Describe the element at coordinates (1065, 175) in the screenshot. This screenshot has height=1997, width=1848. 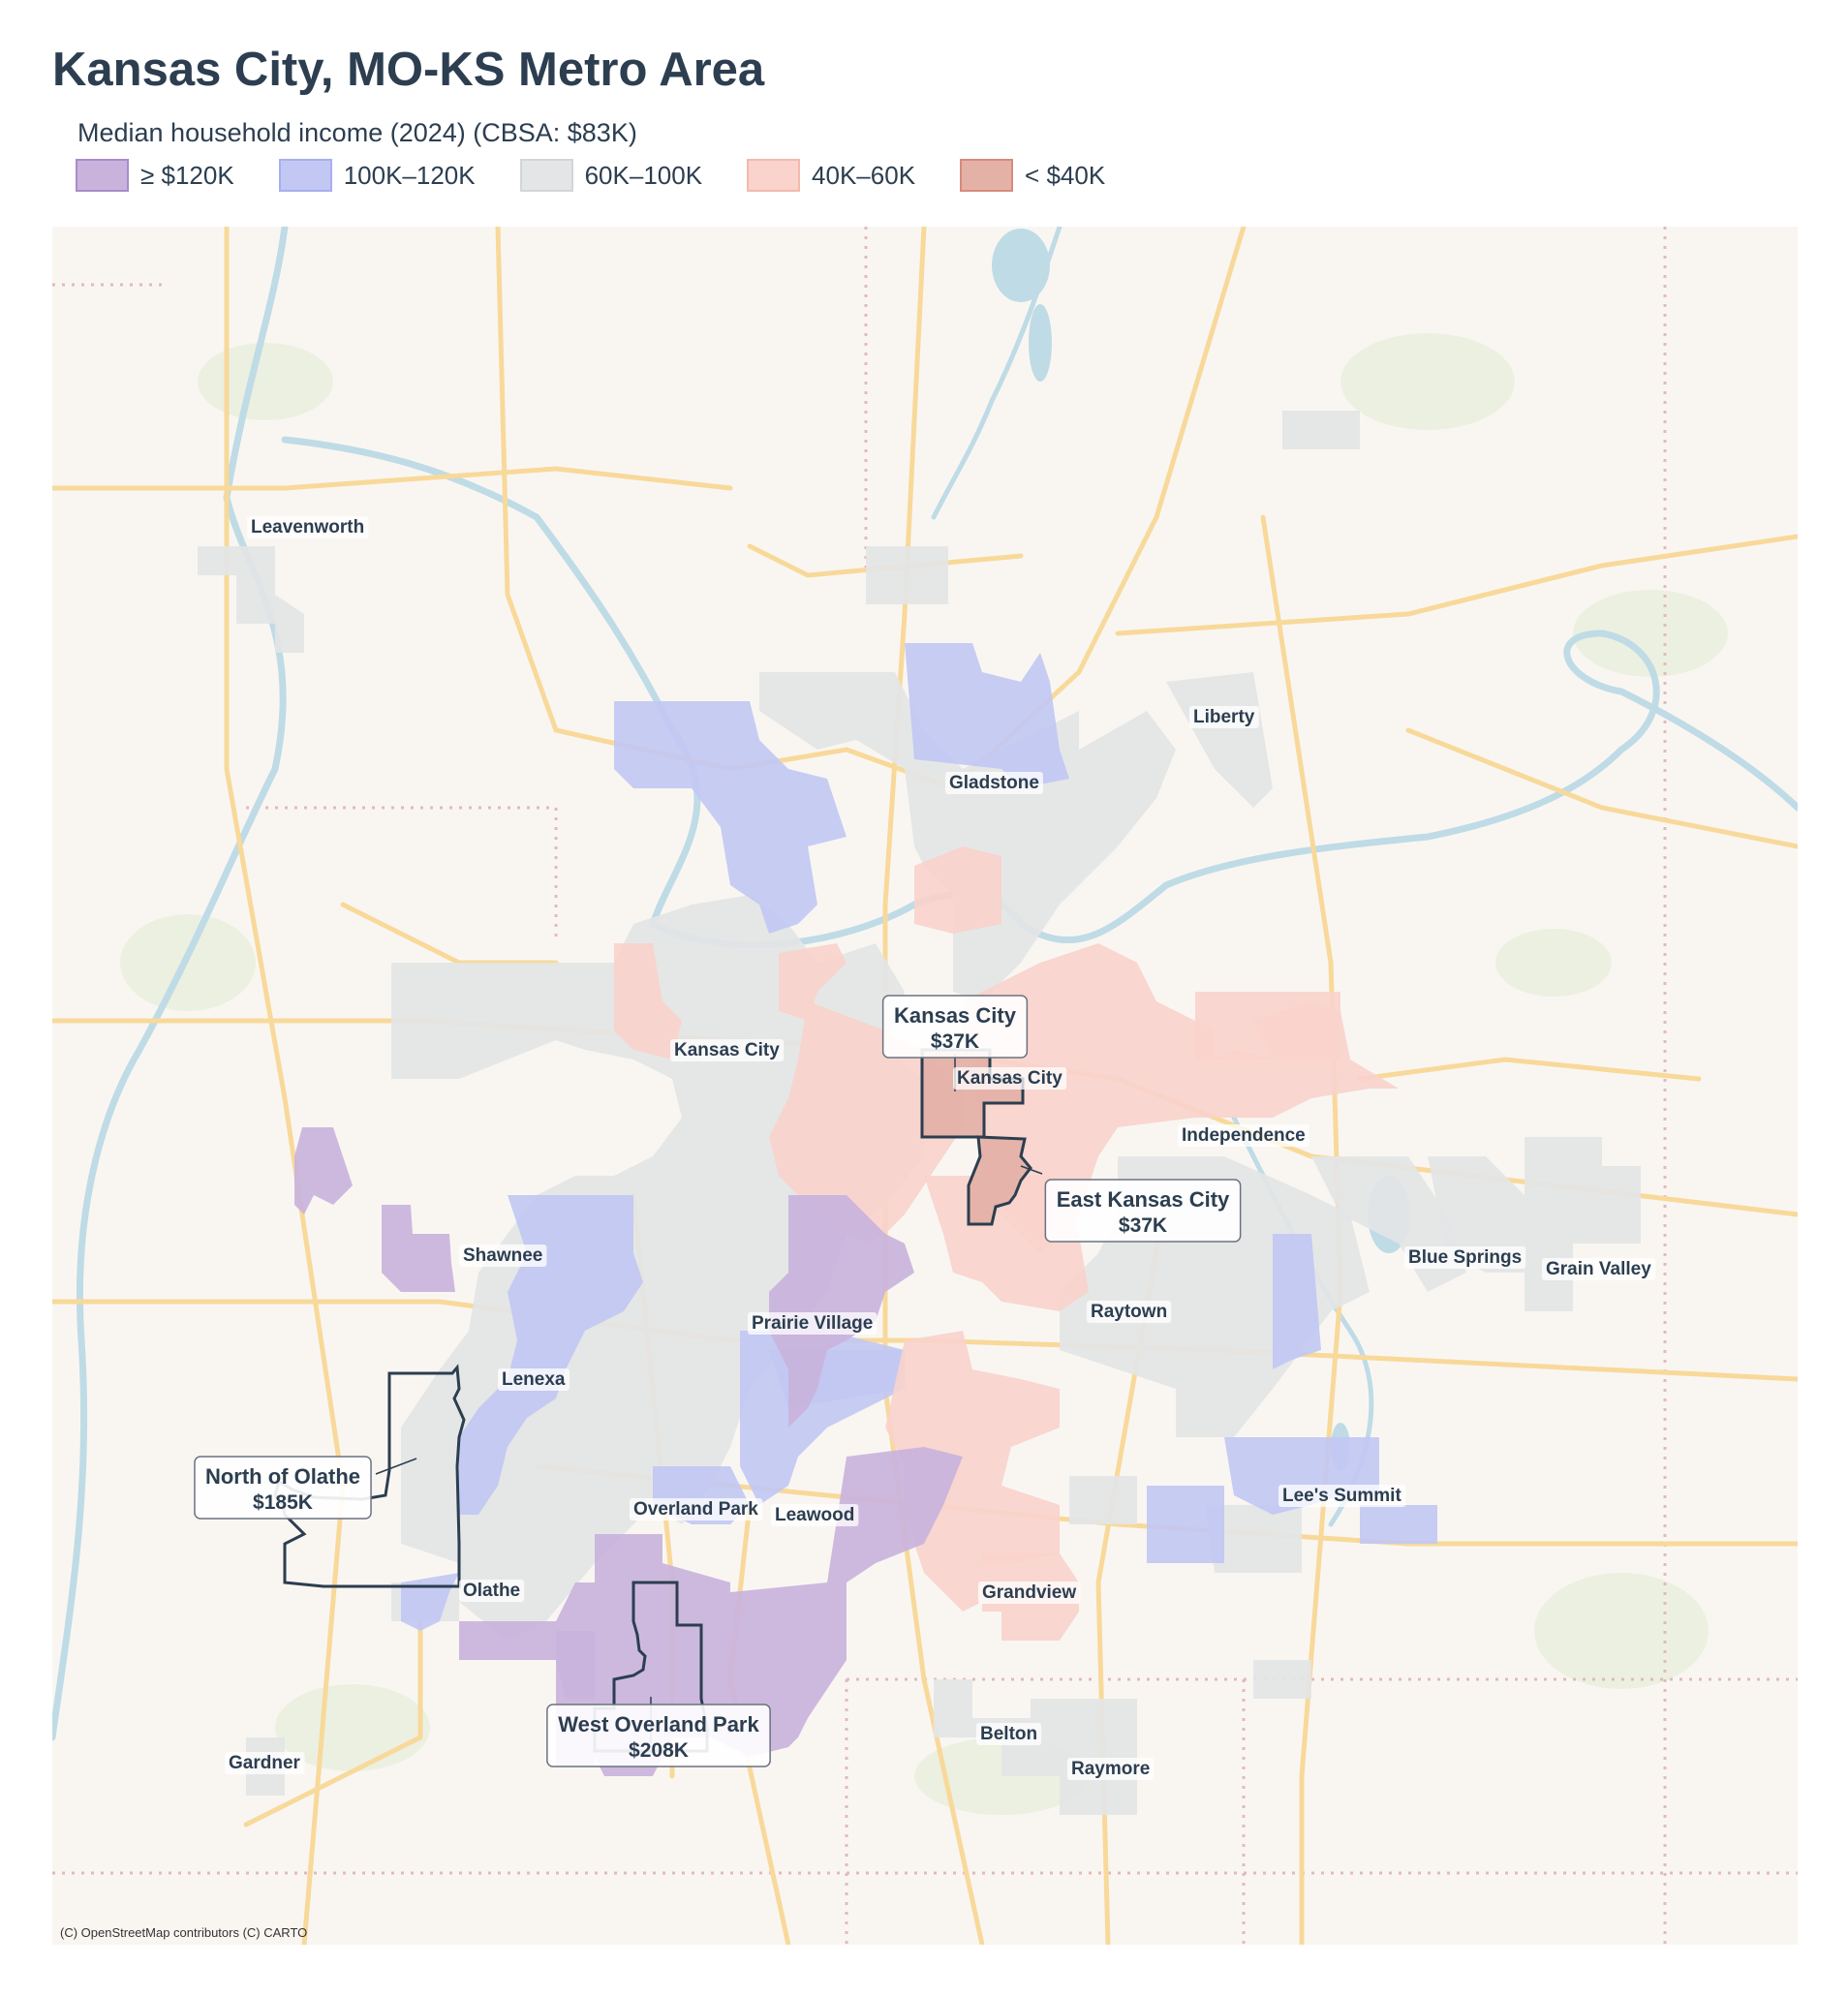
I see `legend-label: < $40K` at that location.